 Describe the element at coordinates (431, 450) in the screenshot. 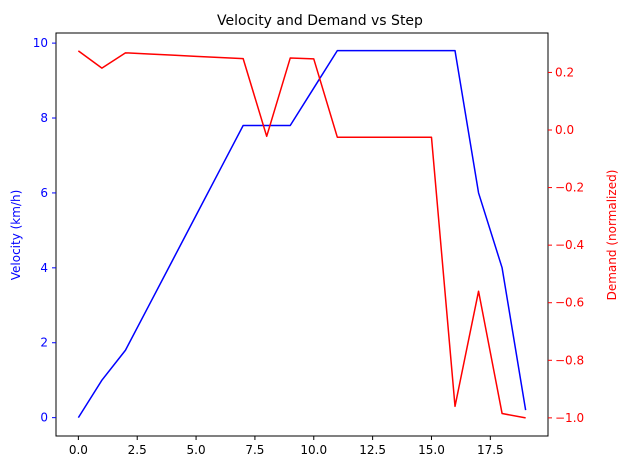

I see `x-tick-label: 15.0` at that location.